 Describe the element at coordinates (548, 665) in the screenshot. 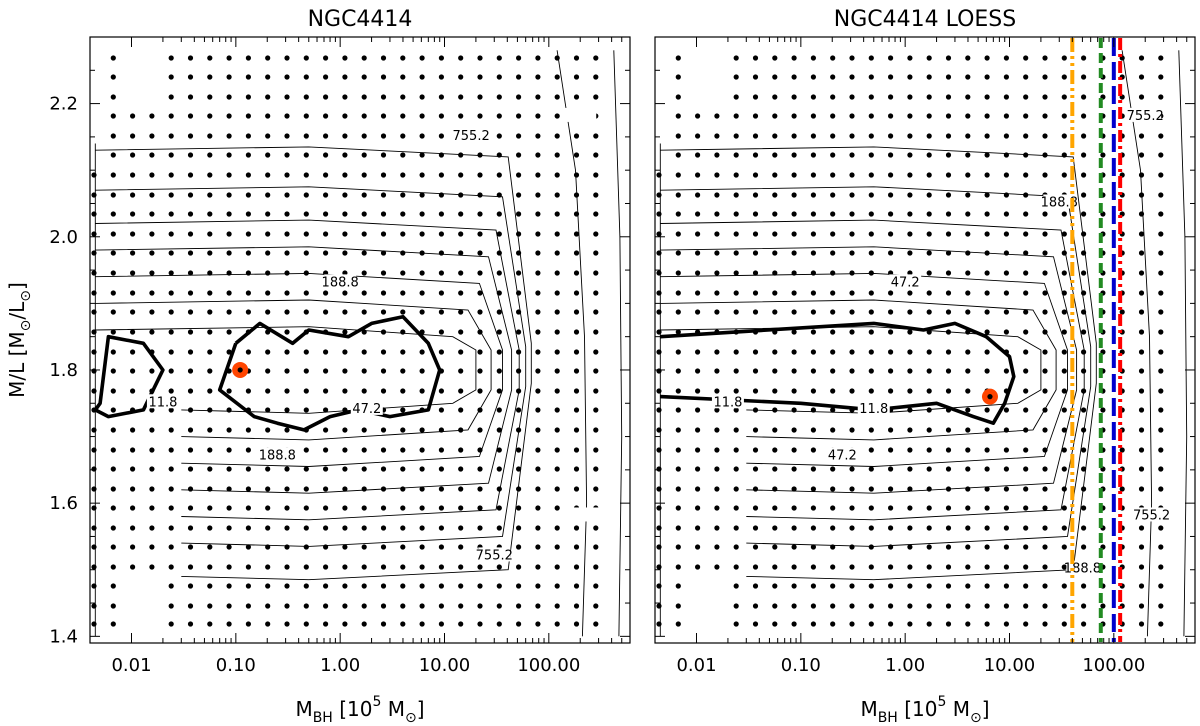

I see `x-tick-label: 100.00` at that location.